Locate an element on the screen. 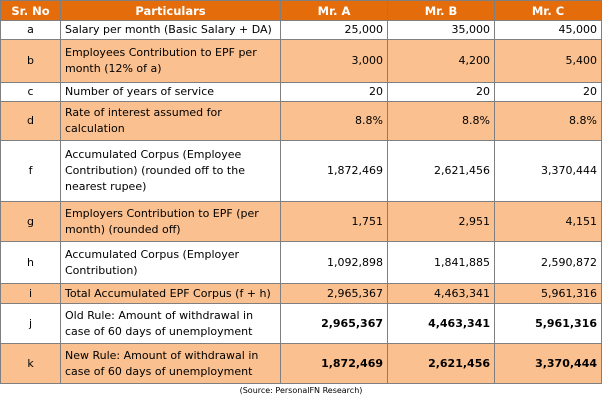 Image resolution: width=602 pixels, height=405 pixels. row-particular: Rate of interest assumed for calculation is located at coordinates (170, 121).